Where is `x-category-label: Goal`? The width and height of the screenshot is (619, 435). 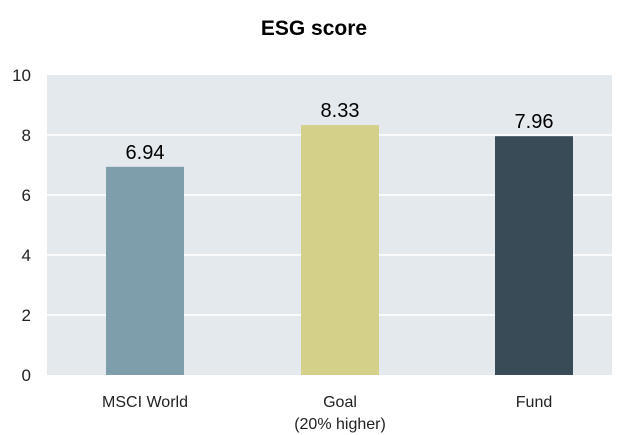
x-category-label: Goal is located at coordinates (340, 402).